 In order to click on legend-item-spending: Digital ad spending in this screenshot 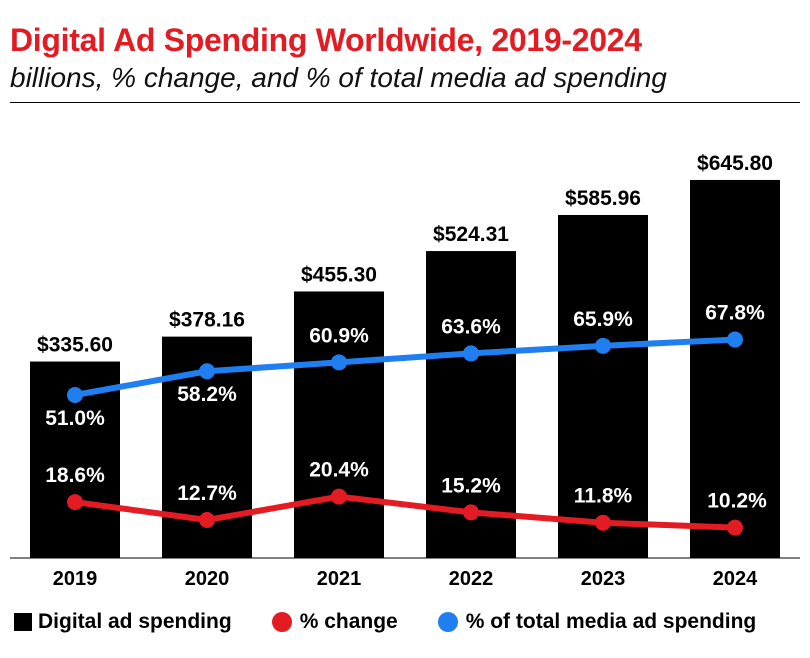, I will do `click(123, 622)`.